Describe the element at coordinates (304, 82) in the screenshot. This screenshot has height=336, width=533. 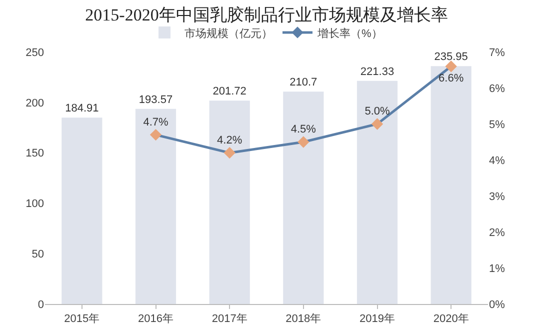
I see `data-label: 210.7` at that location.